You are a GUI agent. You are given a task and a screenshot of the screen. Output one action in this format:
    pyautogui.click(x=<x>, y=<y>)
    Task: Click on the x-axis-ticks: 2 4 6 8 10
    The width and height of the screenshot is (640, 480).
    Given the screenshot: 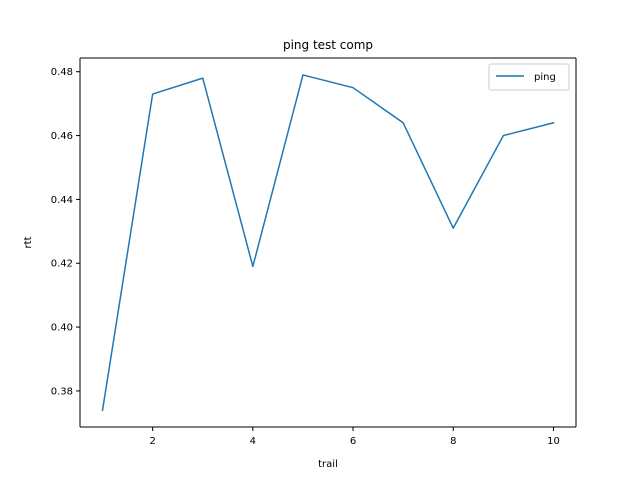 What is the action you would take?
    pyautogui.click(x=354, y=437)
    